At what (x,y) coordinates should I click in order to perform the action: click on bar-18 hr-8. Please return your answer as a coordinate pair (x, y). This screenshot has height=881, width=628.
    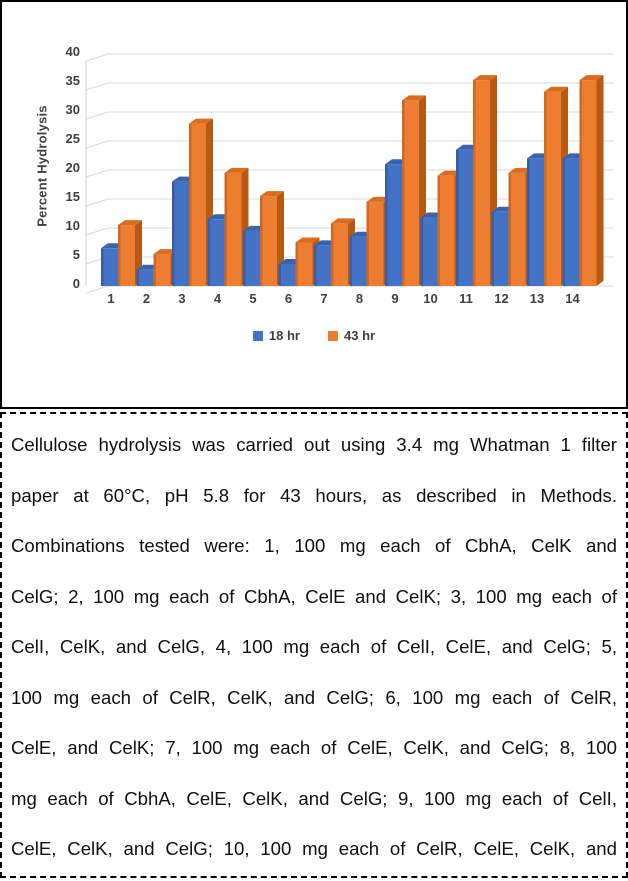
    Looking at the image, I should click on (358, 261).